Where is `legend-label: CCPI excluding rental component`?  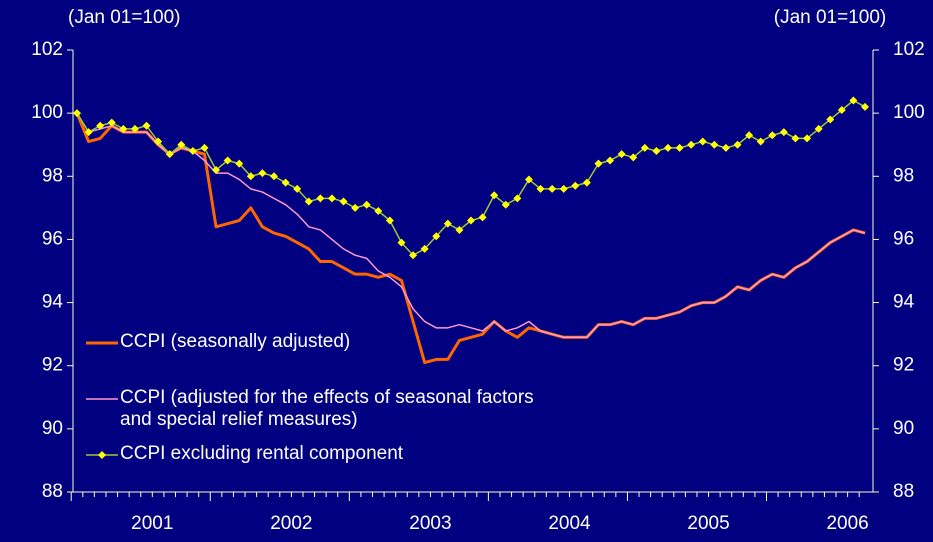 legend-label: CCPI excluding rental component is located at coordinates (262, 453).